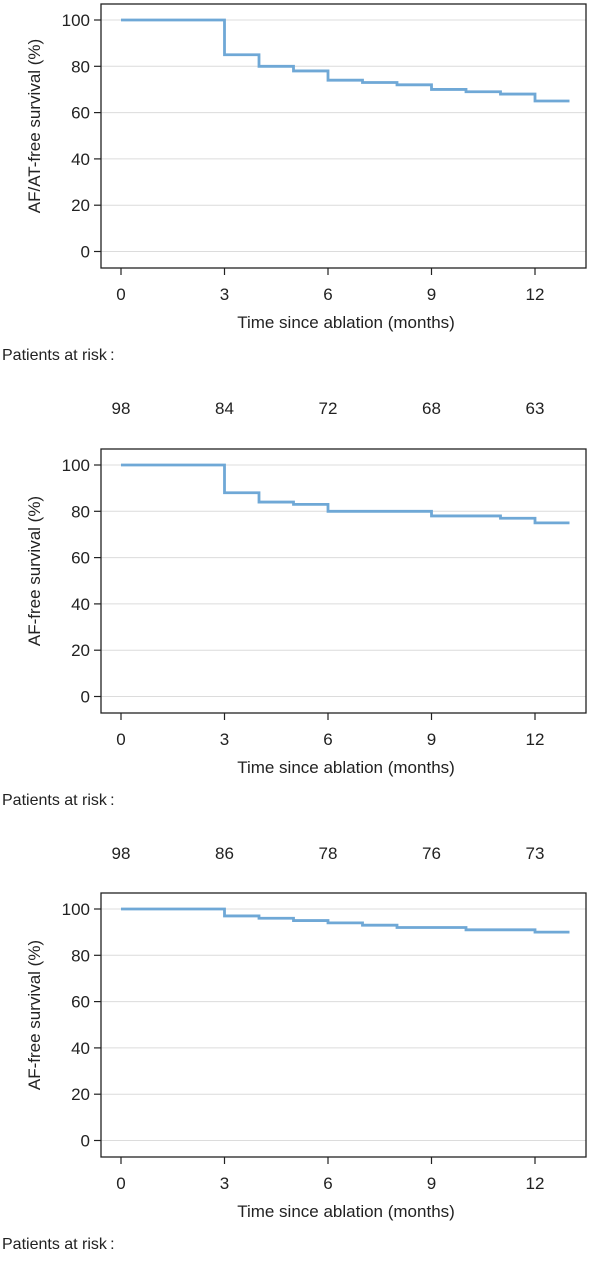 The width and height of the screenshot is (592, 1280). What do you see at coordinates (327, 1183) in the screenshot?
I see `chart-3-xtick-label-6: 6` at bounding box center [327, 1183].